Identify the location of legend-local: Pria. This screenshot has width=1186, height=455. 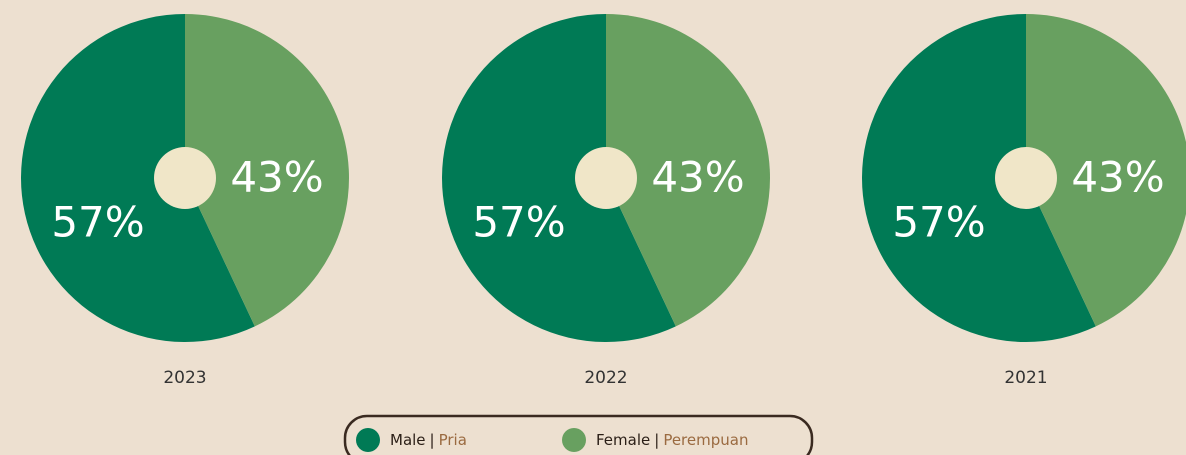
(453, 440).